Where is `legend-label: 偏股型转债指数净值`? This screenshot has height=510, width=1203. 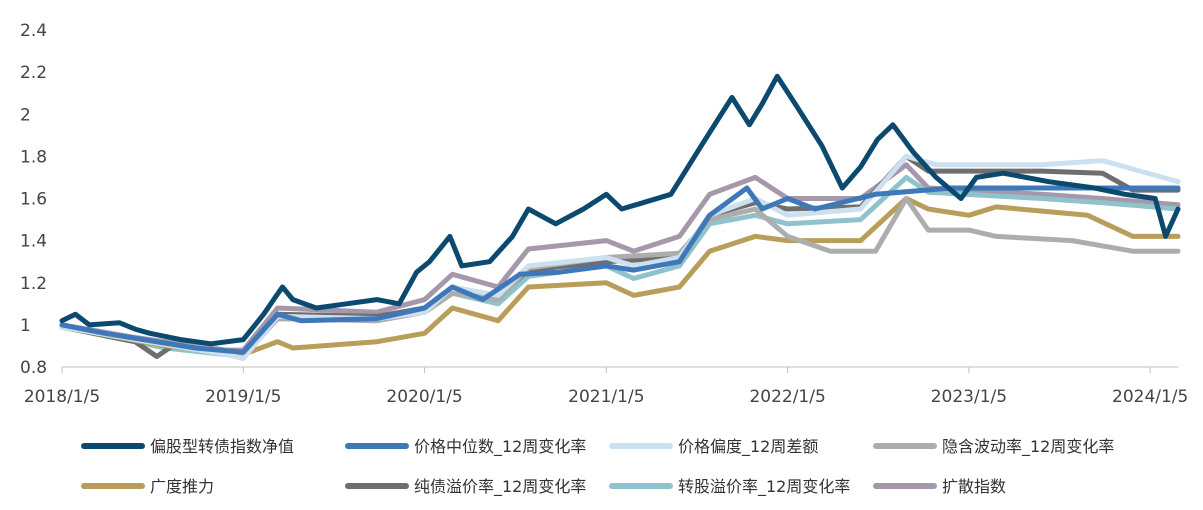 legend-label: 偏股型转债指数净值 is located at coordinates (222, 446).